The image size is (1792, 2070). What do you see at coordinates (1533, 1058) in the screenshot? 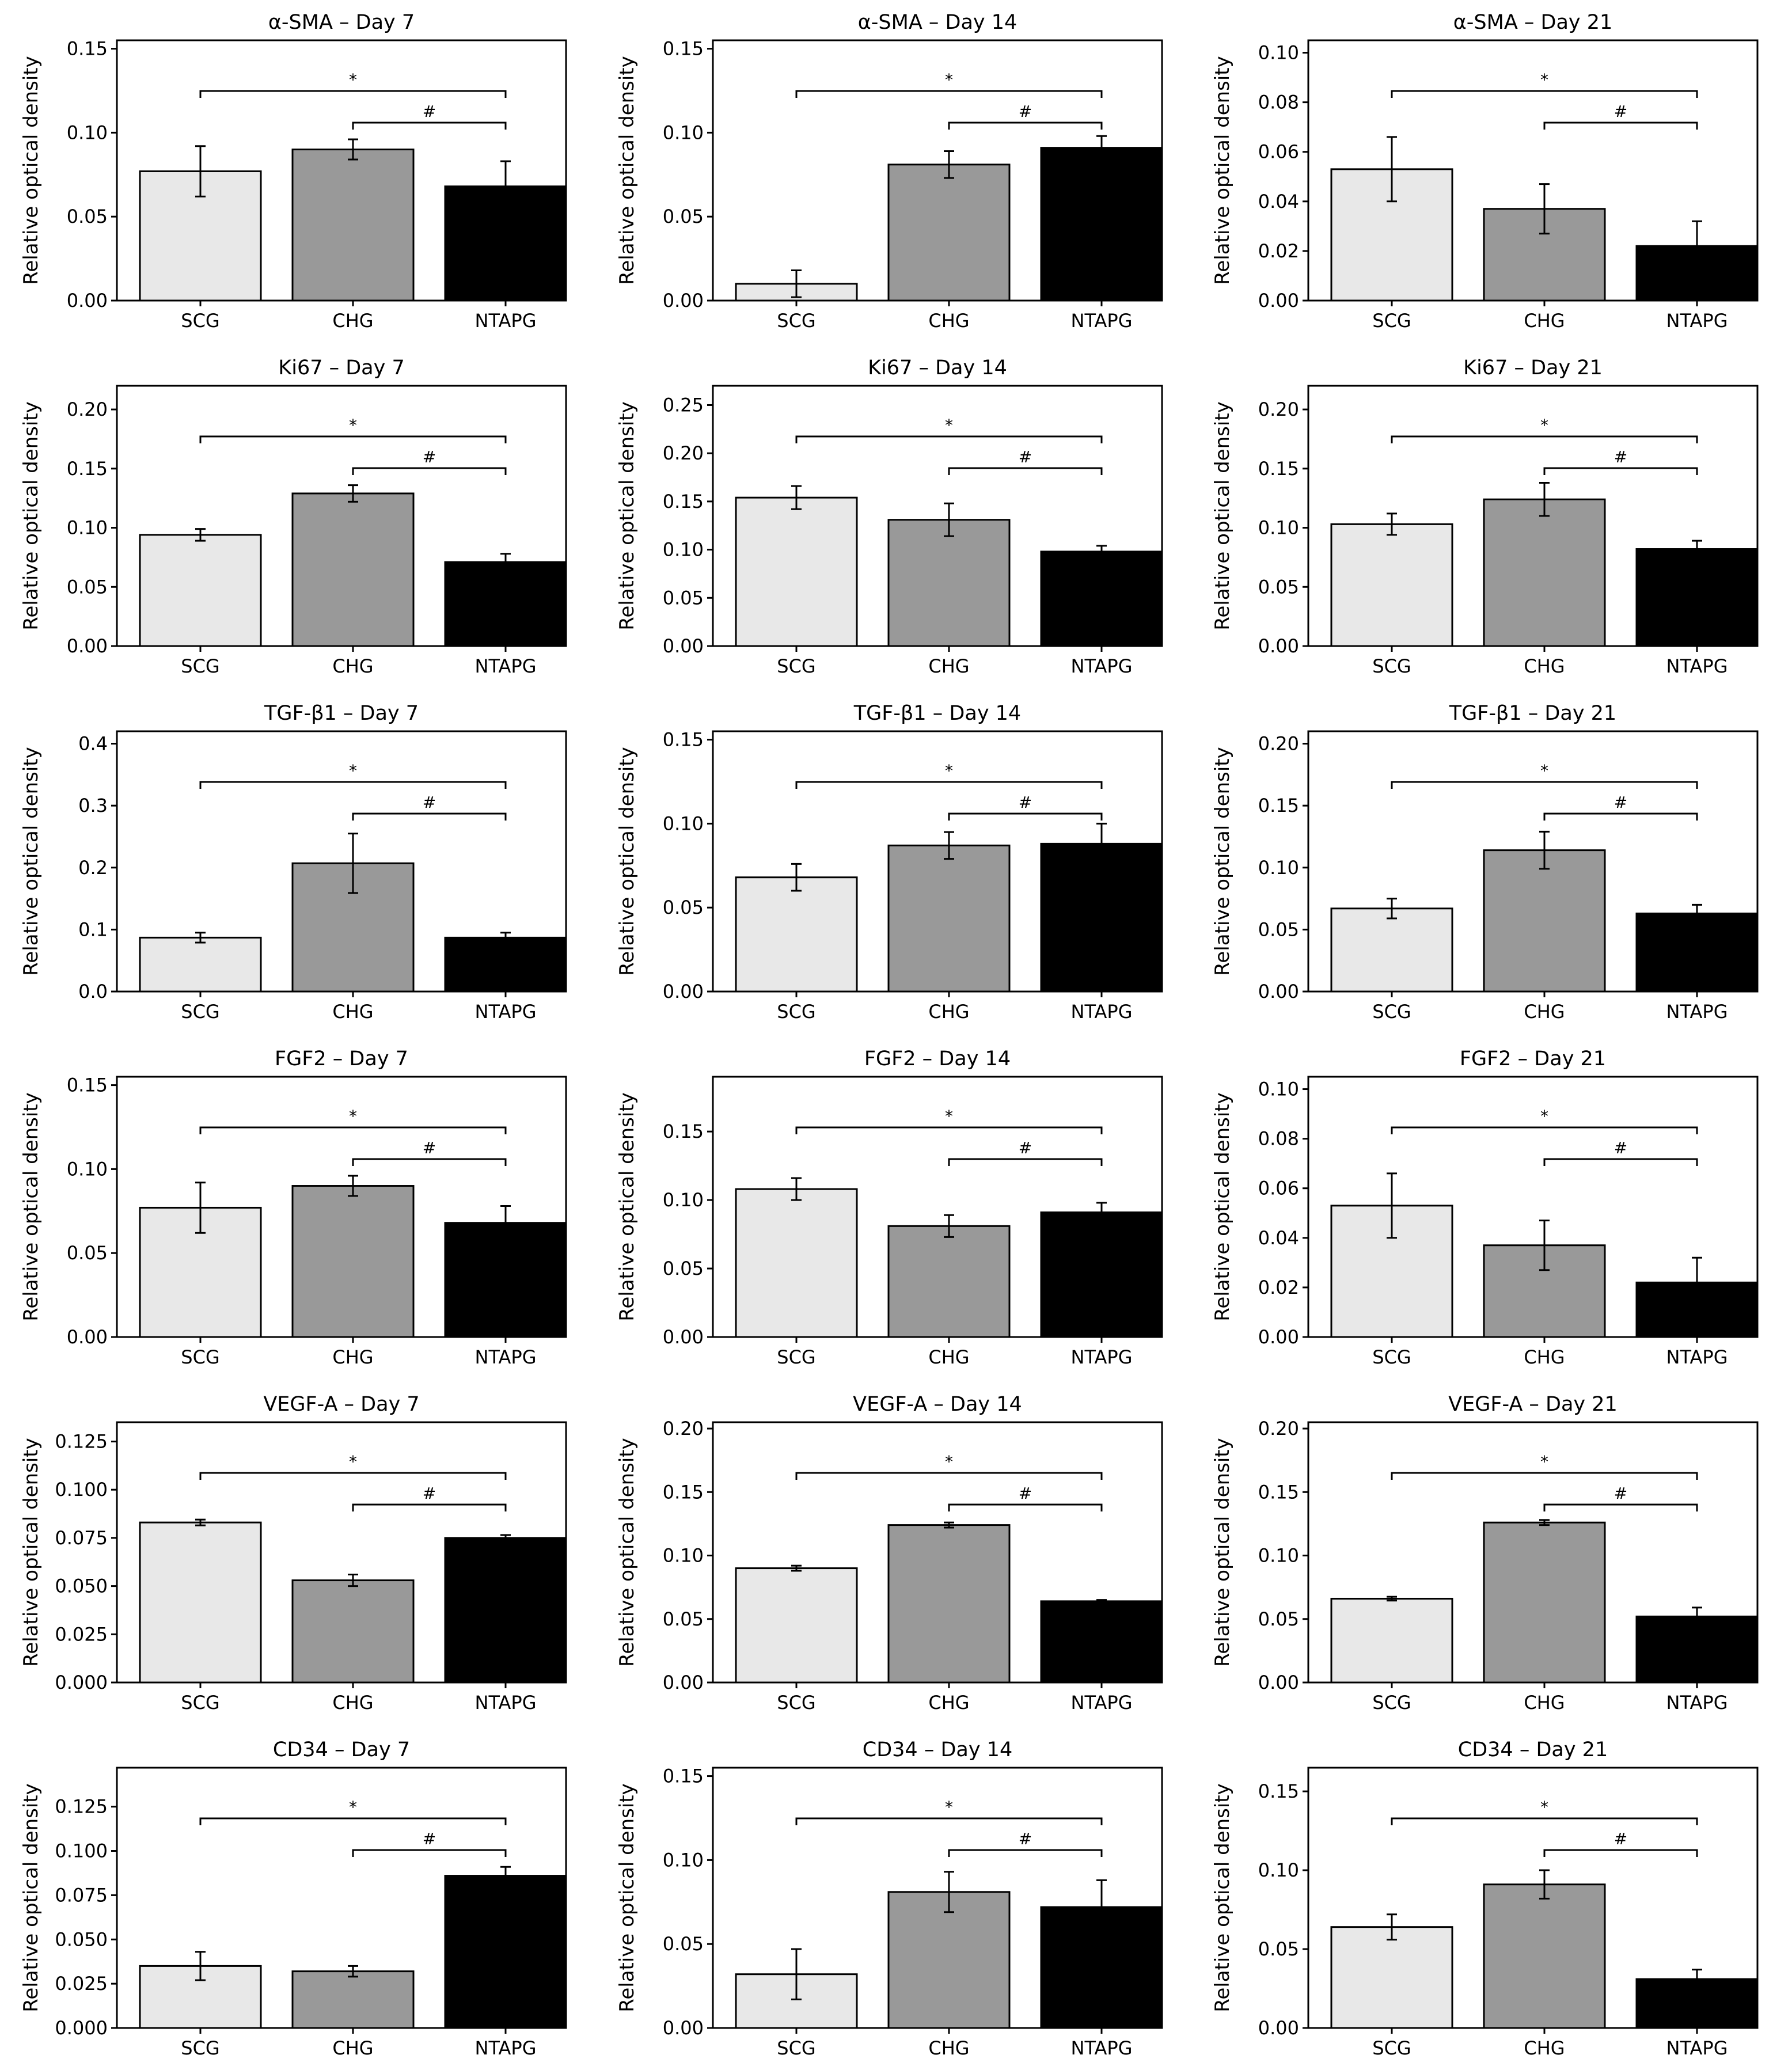
I see `chart-title: FGF2 – Day 21` at bounding box center [1533, 1058].